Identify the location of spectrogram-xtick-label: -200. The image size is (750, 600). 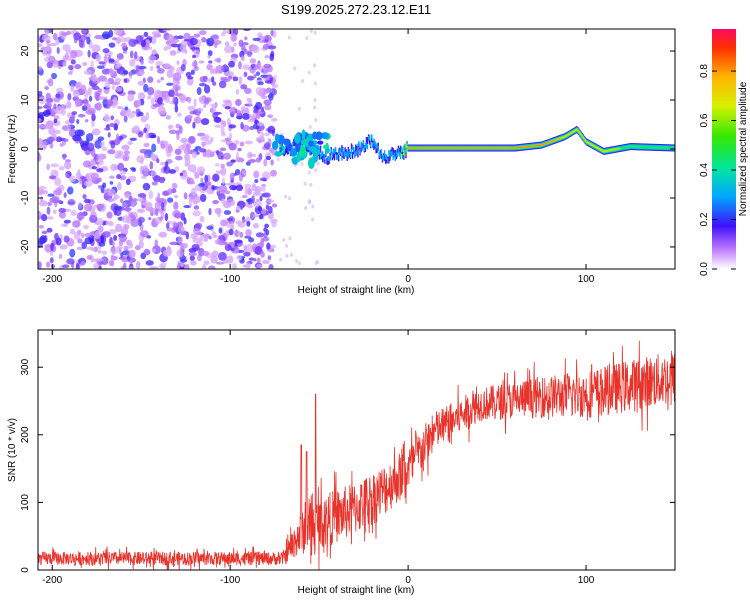
(52, 279).